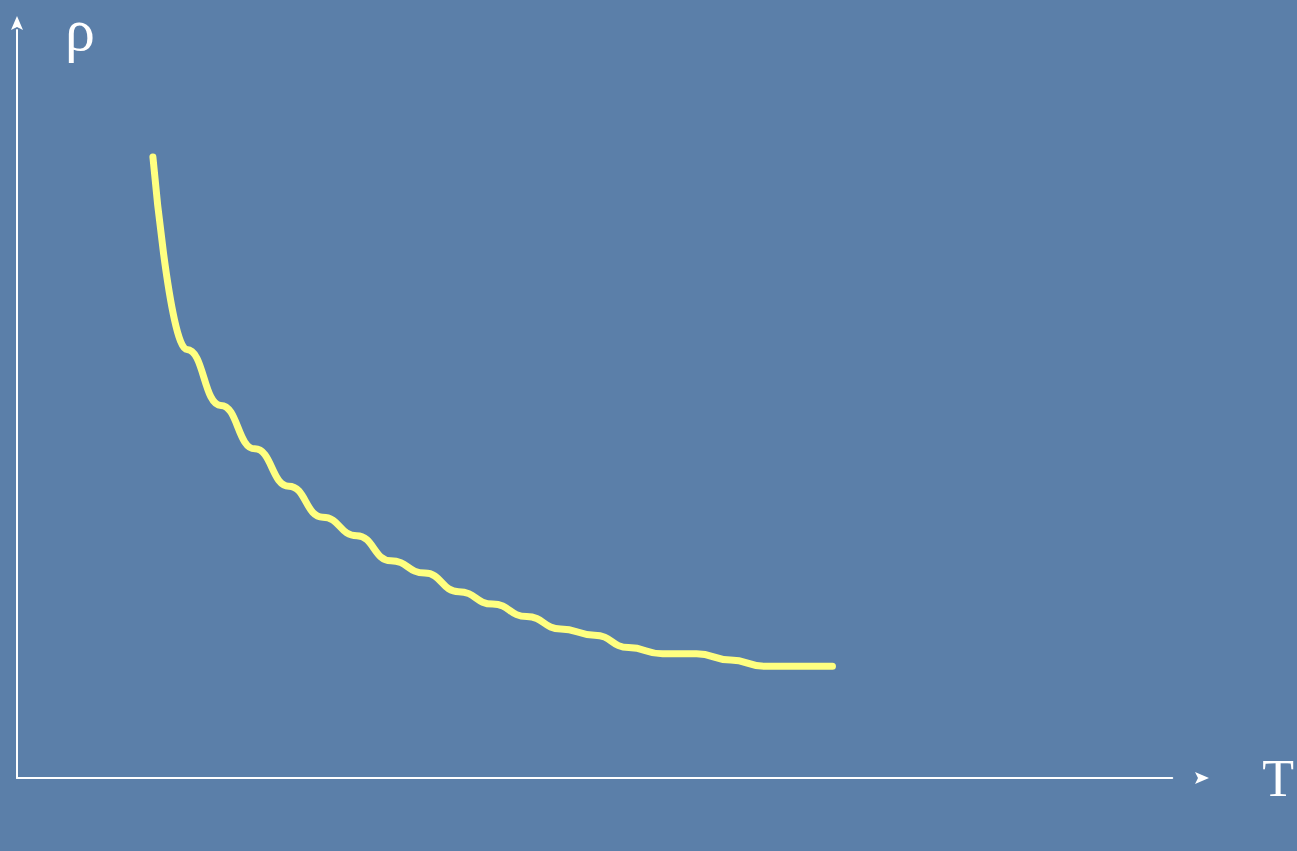  I want to click on y-axis-title: ρ, so click(80, 31).